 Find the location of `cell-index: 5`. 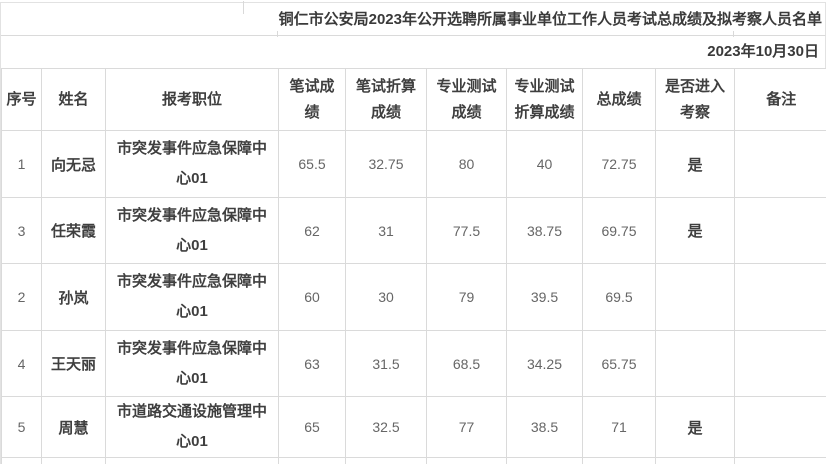

cell-index: 5 is located at coordinates (21, 427).